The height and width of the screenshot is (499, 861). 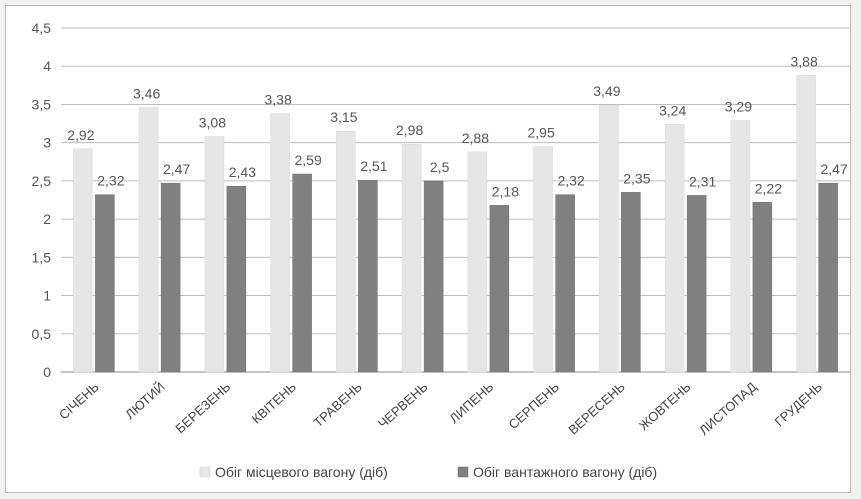 I want to click on category-label: СЕРПЕНЬ, so click(x=534, y=405).